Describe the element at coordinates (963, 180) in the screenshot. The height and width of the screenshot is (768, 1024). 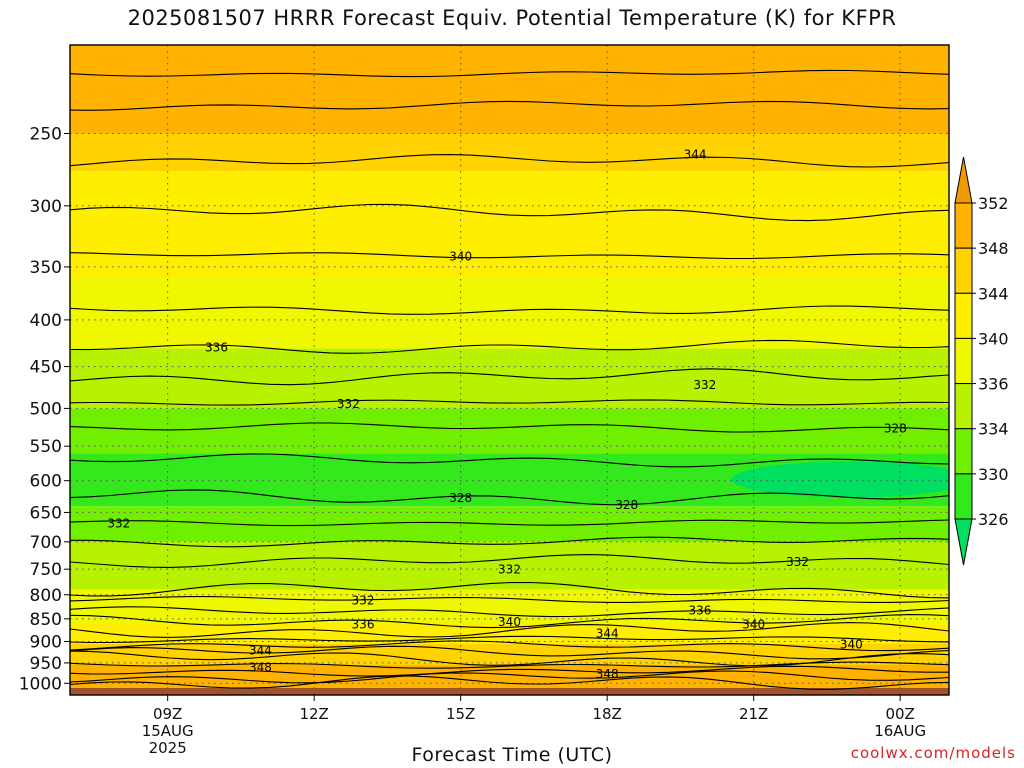
I see `colorbar-top-arrow` at that location.